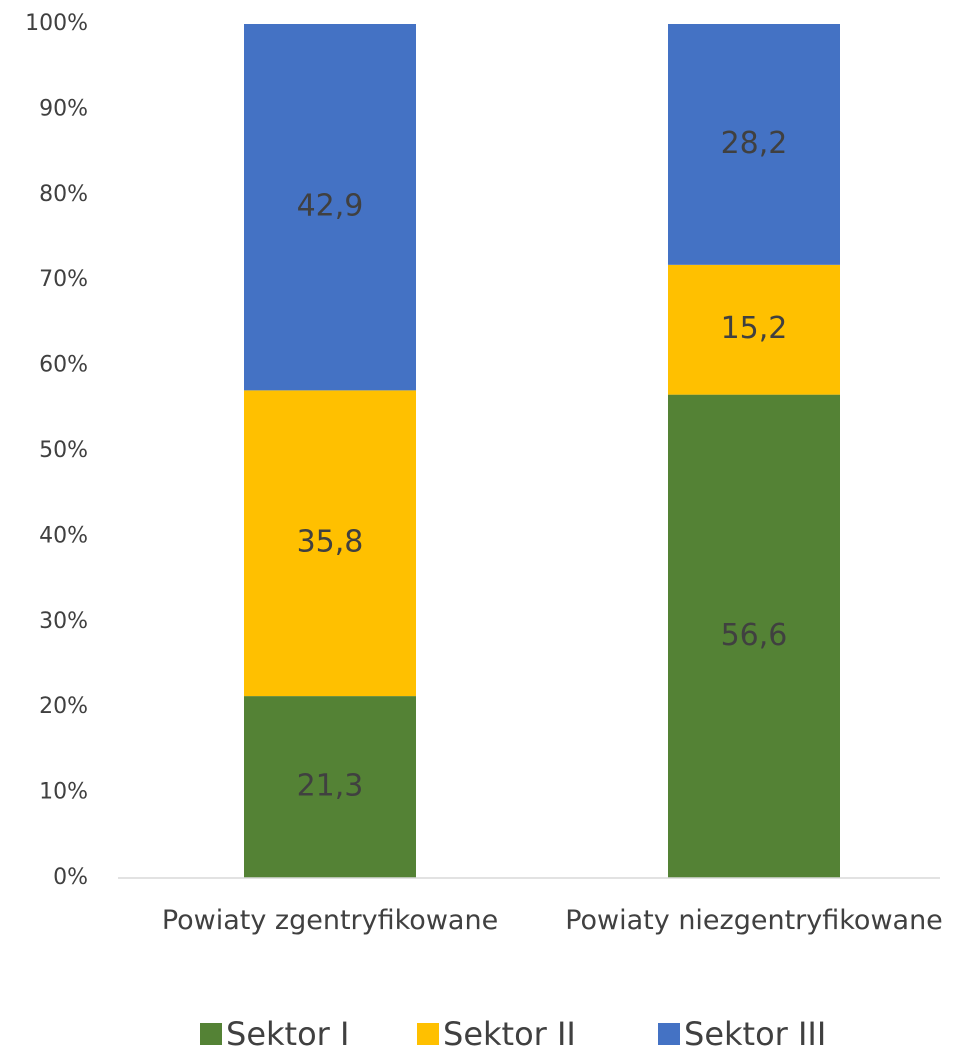 Image resolution: width=959 pixels, height=1059 pixels. I want to click on value-label: 21,3, so click(330, 786).